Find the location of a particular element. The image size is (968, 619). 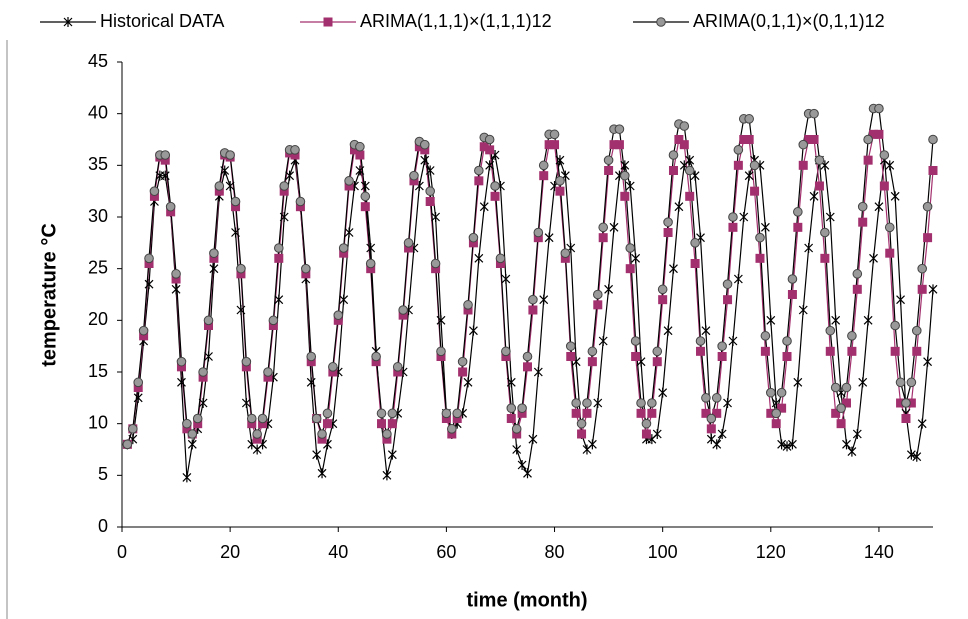

y-tick-label: 35 is located at coordinates (98, 164).